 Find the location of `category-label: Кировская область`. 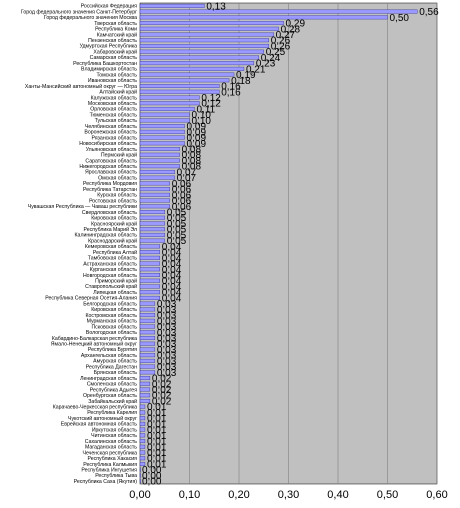

category-label: Кировская область is located at coordinates (114, 219).